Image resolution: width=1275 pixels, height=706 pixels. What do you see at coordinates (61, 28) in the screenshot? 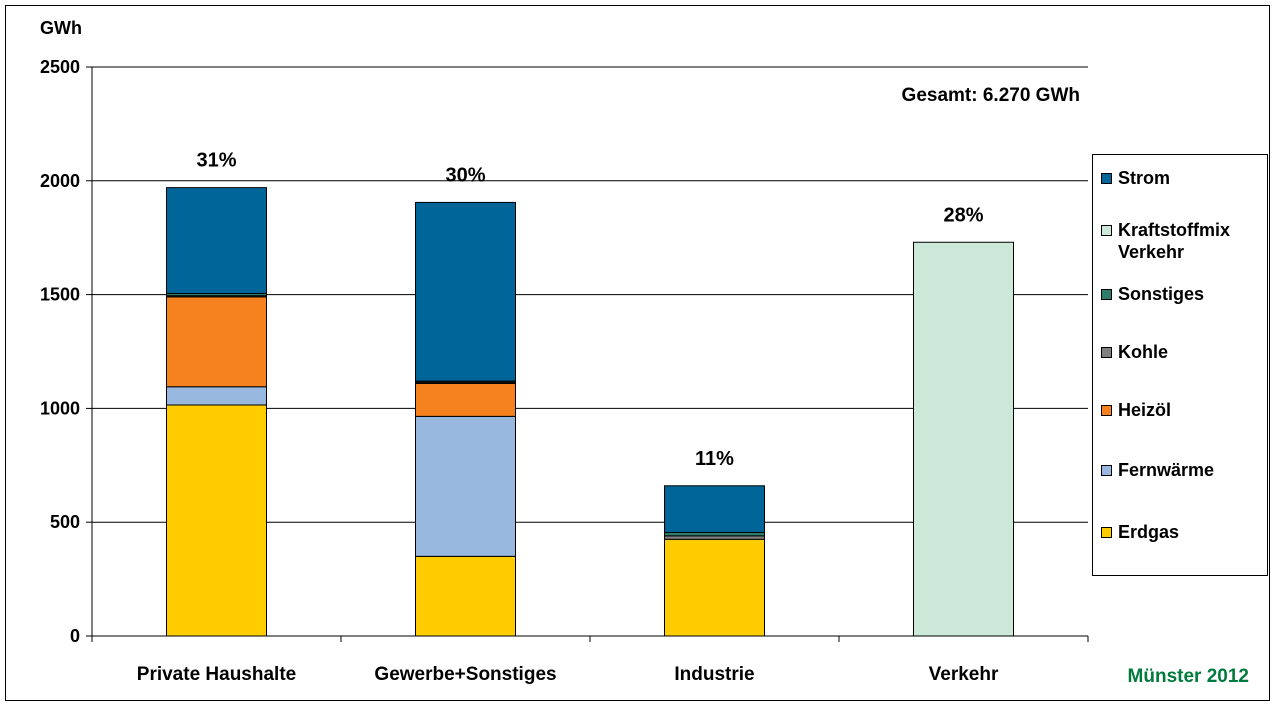
I see `y-axis-label: GWh` at bounding box center [61, 28].